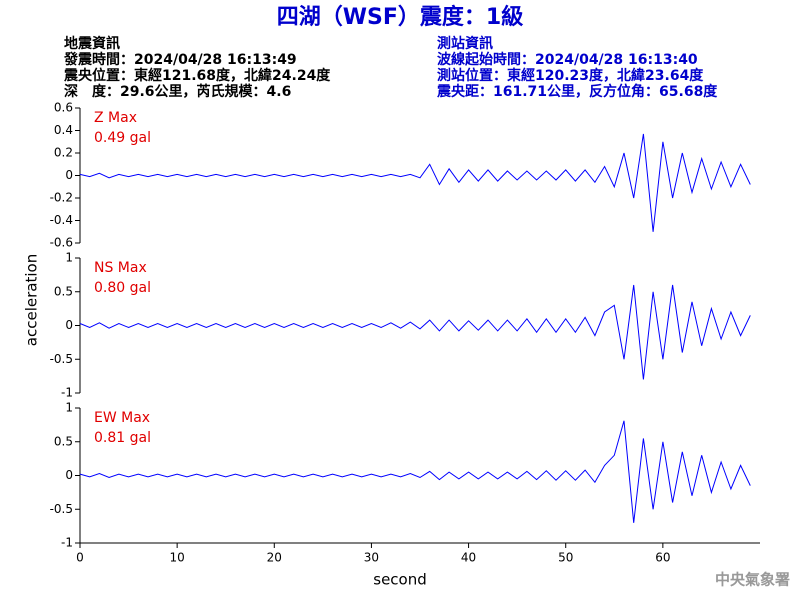  I want to click on quake-info: 震央位置：東經121.68度，北緯24.24度, so click(197, 75).